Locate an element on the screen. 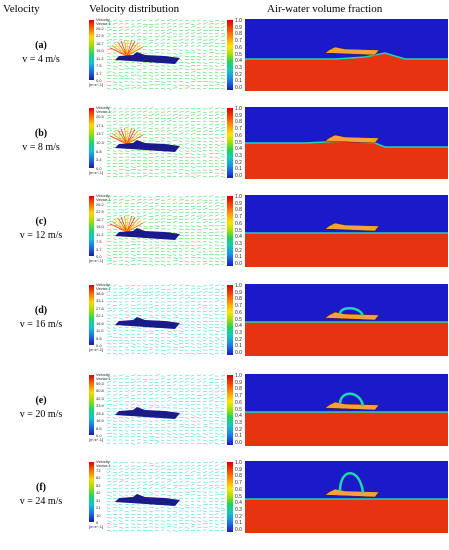 The height and width of the screenshot is (550, 449). row-velocity: v = 4 m/s is located at coordinates (41, 59).